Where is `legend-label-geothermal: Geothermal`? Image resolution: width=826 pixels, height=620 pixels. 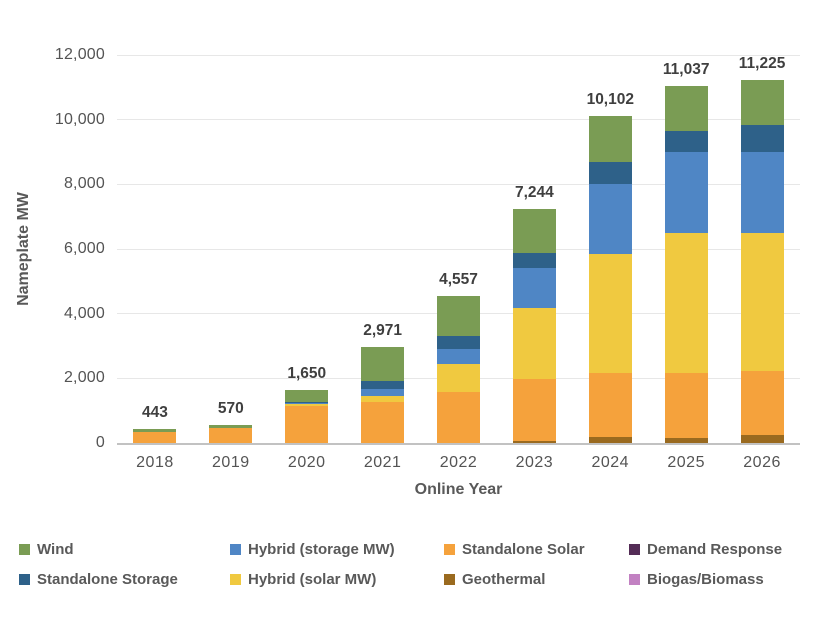 legend-label-geothermal: Geothermal is located at coordinates (504, 579).